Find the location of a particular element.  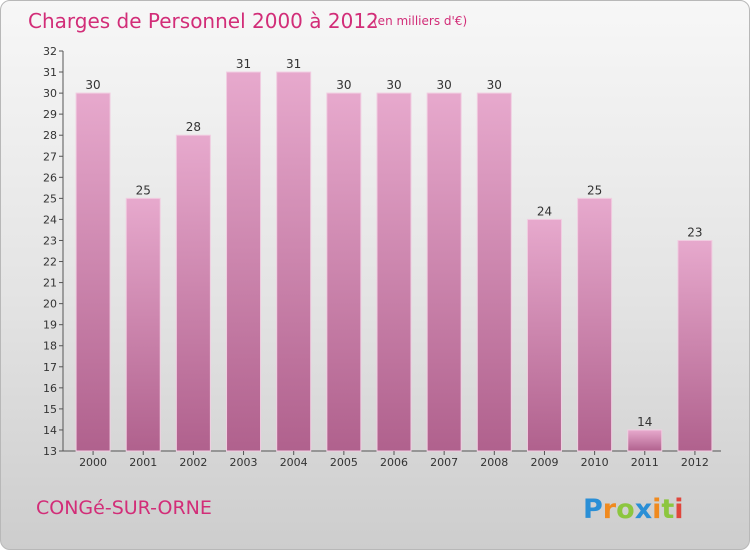

x-tick-label: 2009 is located at coordinates (544, 462).